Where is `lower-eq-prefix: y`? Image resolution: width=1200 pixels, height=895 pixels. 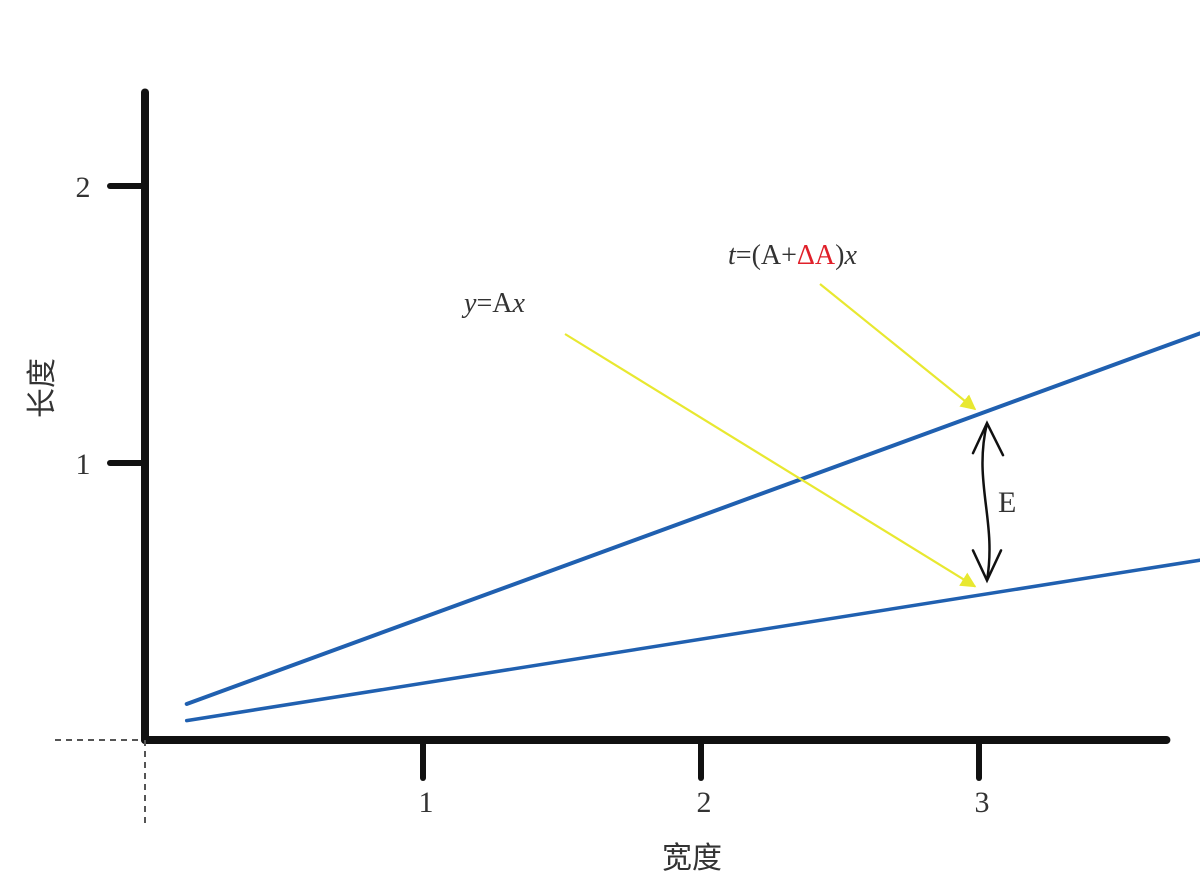 lower-eq-prefix: y is located at coordinates (469, 303).